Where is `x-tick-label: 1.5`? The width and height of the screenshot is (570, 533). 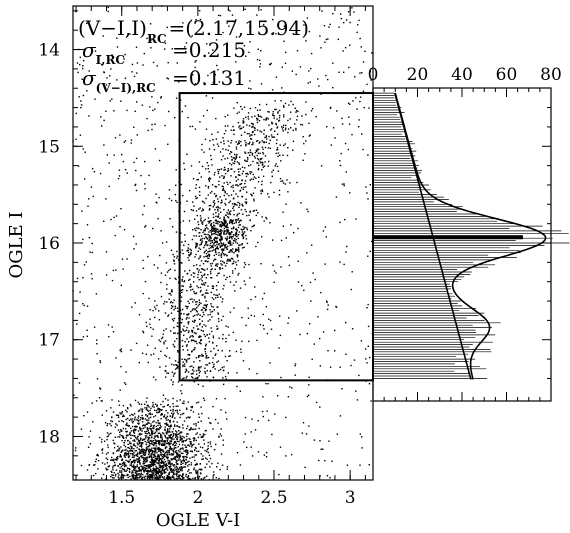 x-tick-label: 1.5 is located at coordinates (121, 498).